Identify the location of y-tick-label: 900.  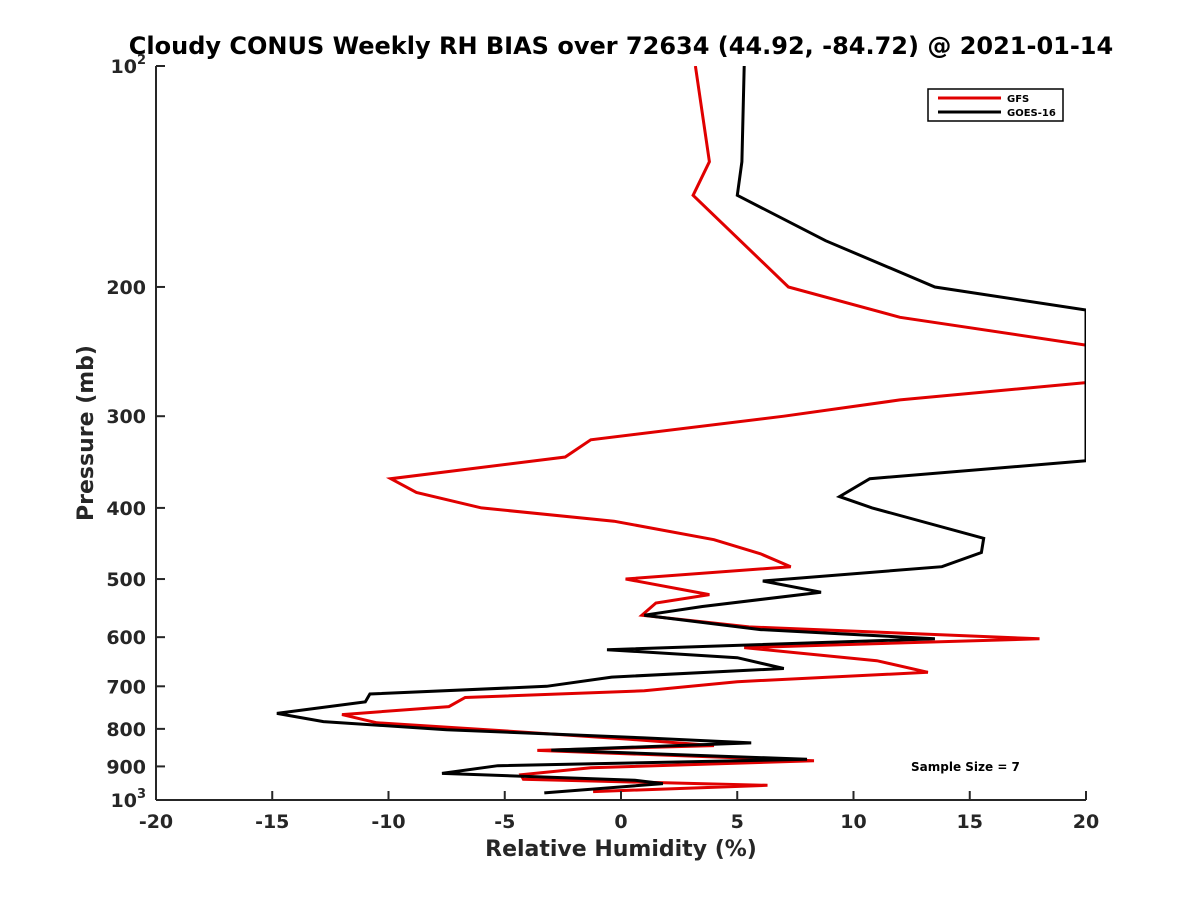
(126, 767).